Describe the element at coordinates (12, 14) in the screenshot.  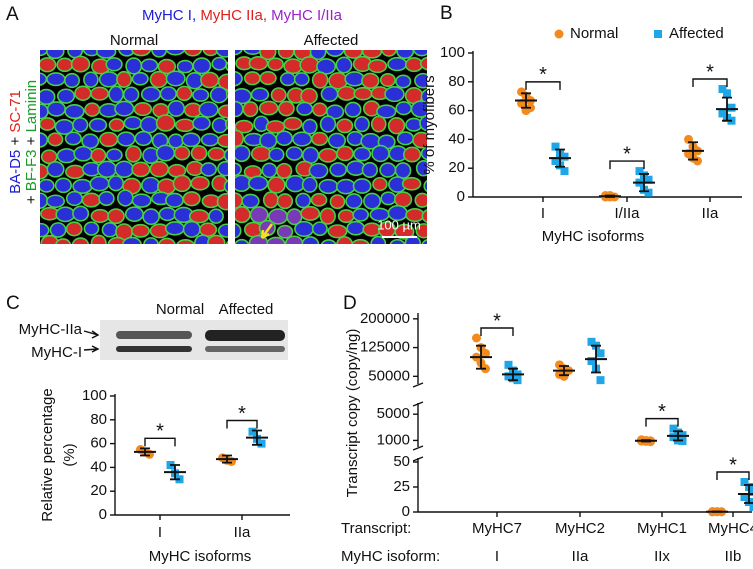
I see `panel-letter: A` at that location.